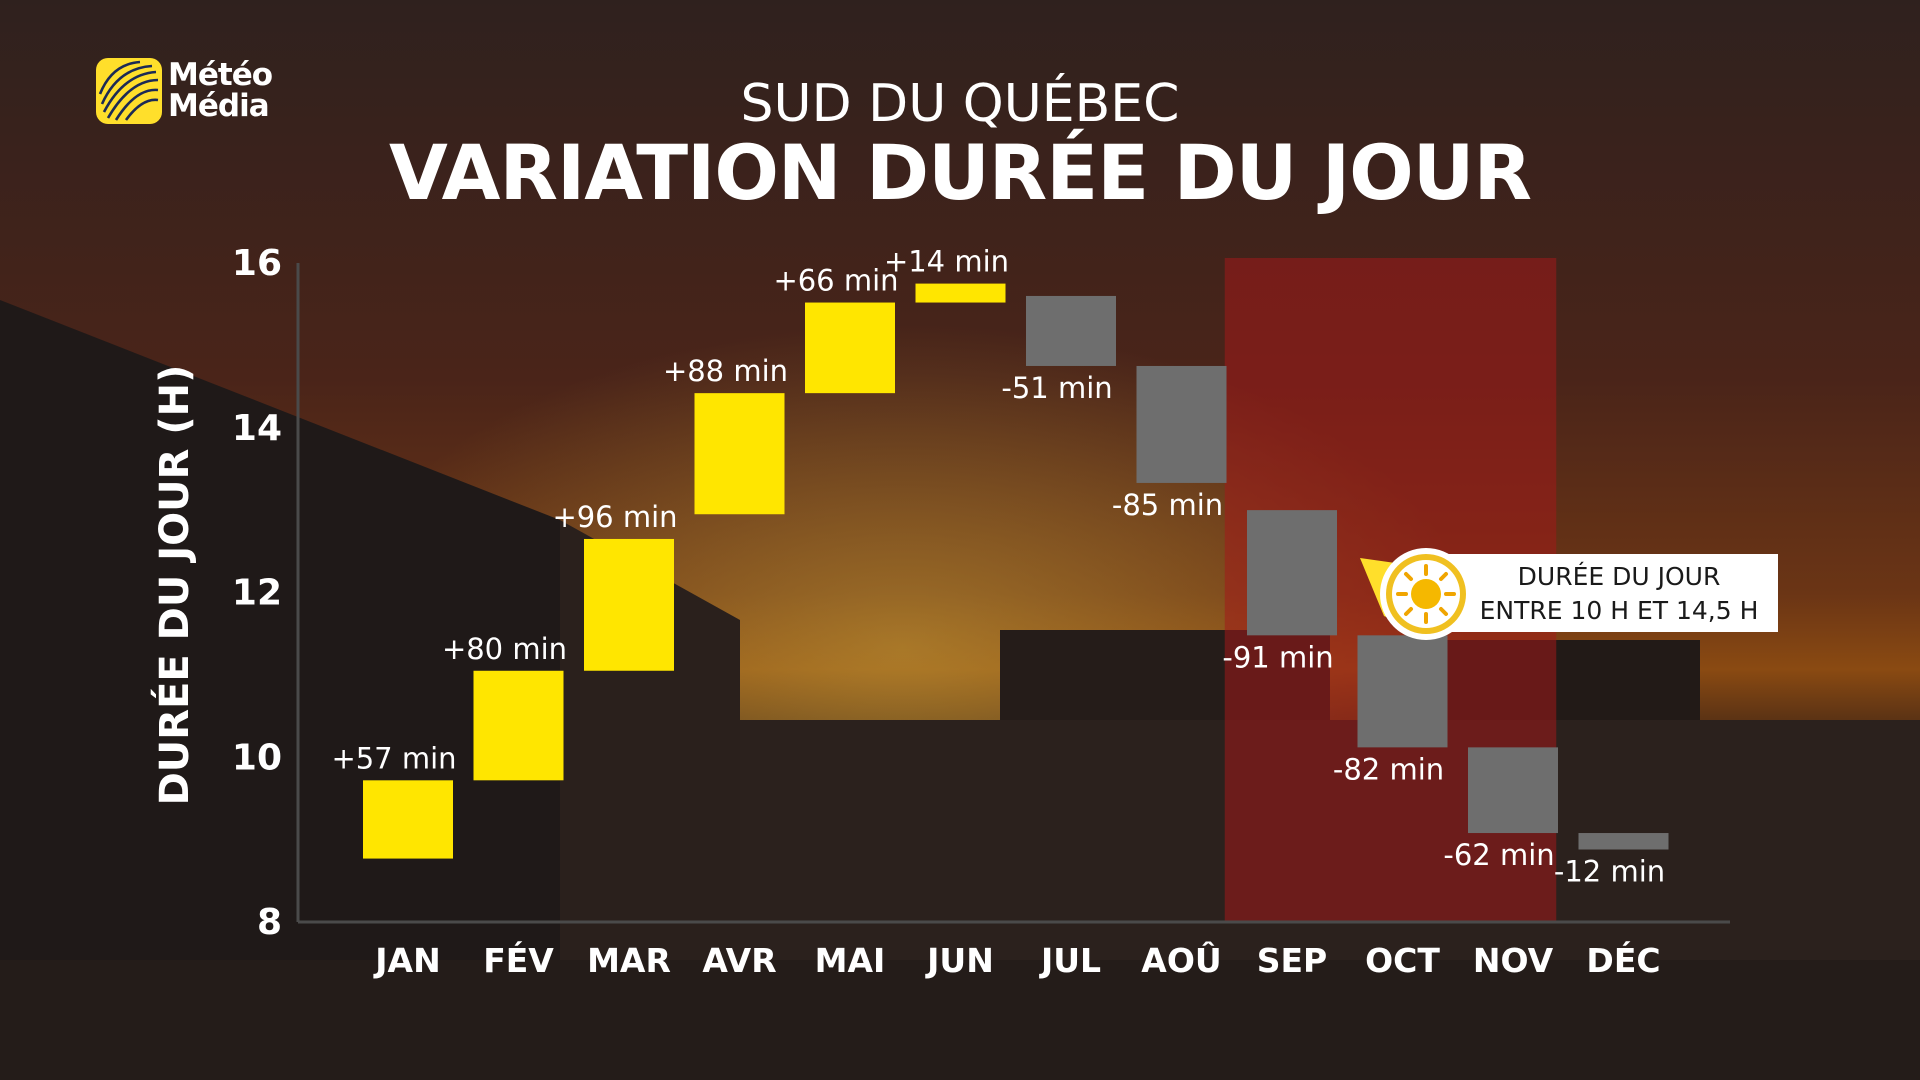 The image size is (1920, 1080). What do you see at coordinates (1181, 424) in the screenshot?
I see `bar-aoû` at bounding box center [1181, 424].